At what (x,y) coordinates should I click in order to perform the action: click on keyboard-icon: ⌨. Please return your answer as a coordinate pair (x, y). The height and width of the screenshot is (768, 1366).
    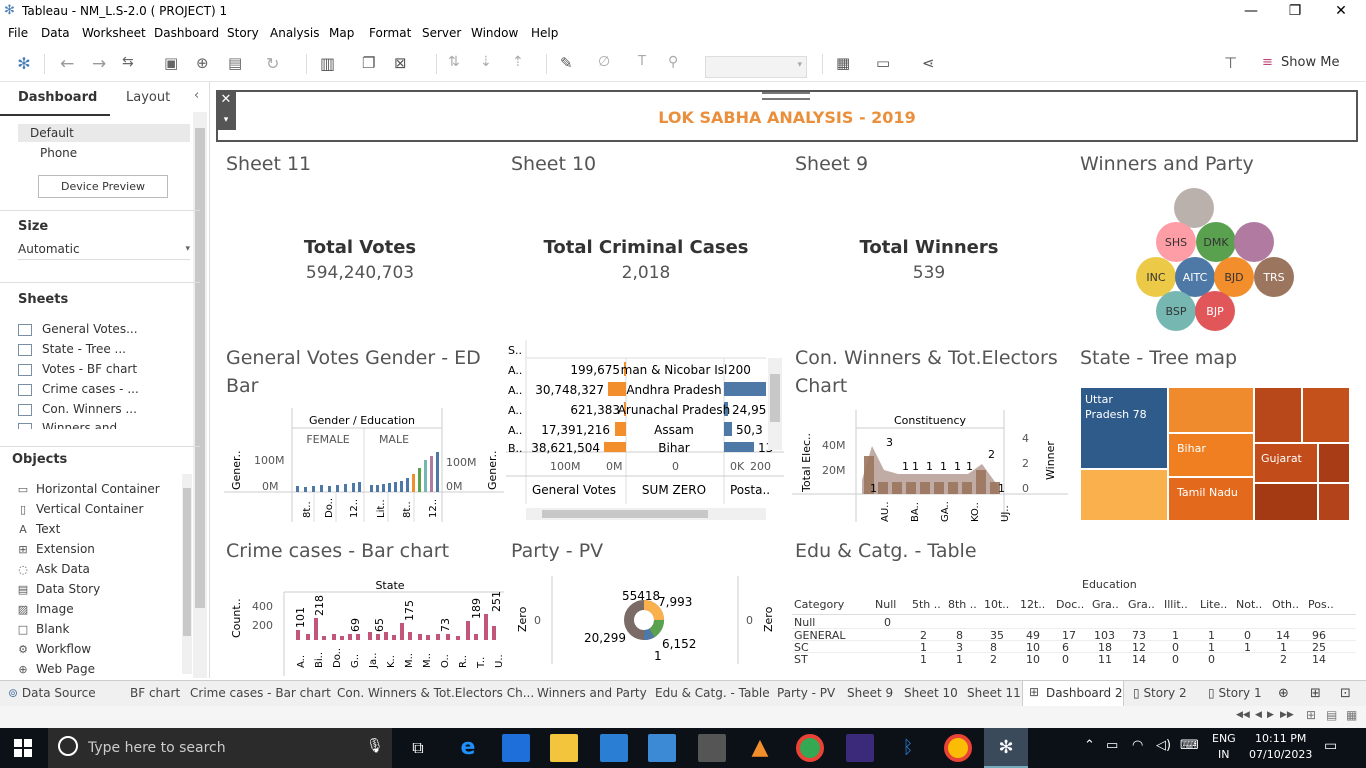
    Looking at the image, I should click on (1189, 745).